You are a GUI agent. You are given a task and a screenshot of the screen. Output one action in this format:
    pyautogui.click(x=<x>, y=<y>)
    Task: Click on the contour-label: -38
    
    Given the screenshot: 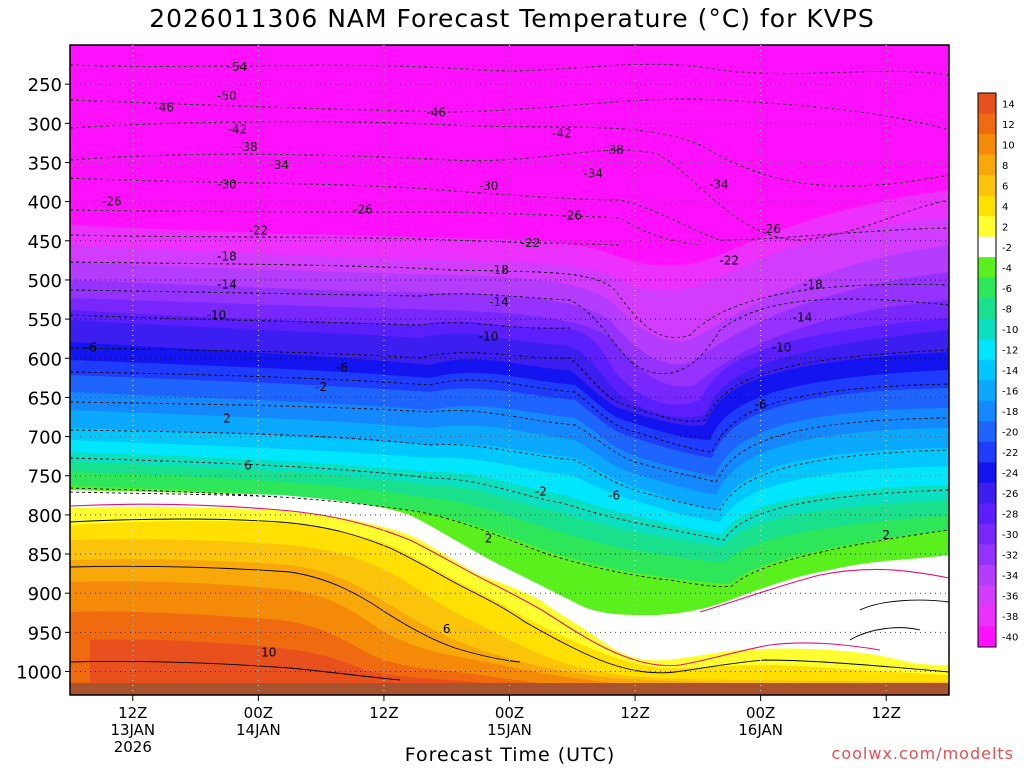 What is the action you would take?
    pyautogui.click(x=248, y=147)
    